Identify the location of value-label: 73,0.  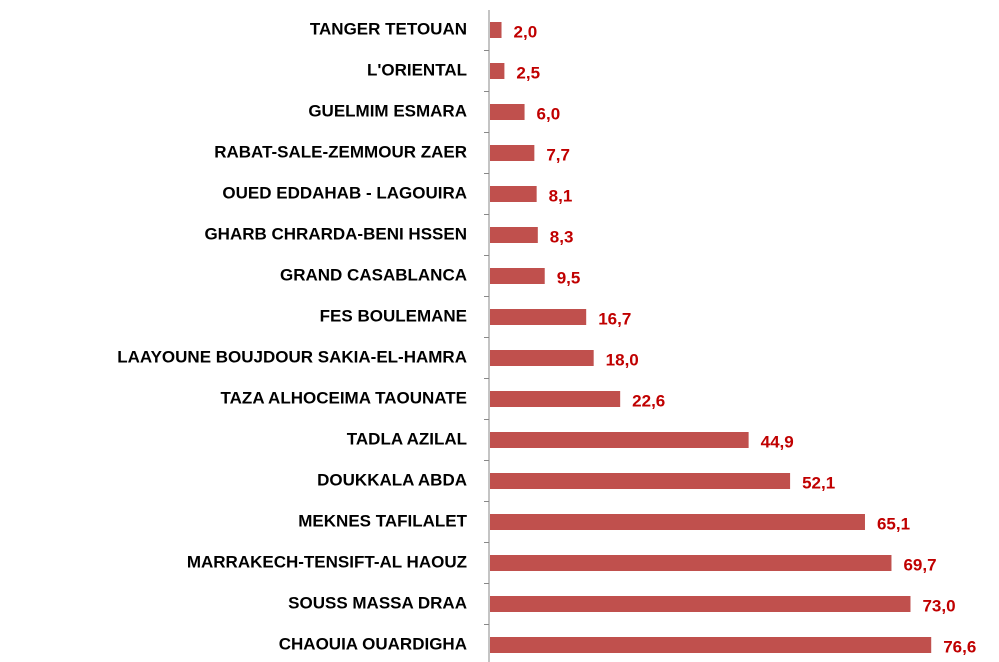
(938, 605).